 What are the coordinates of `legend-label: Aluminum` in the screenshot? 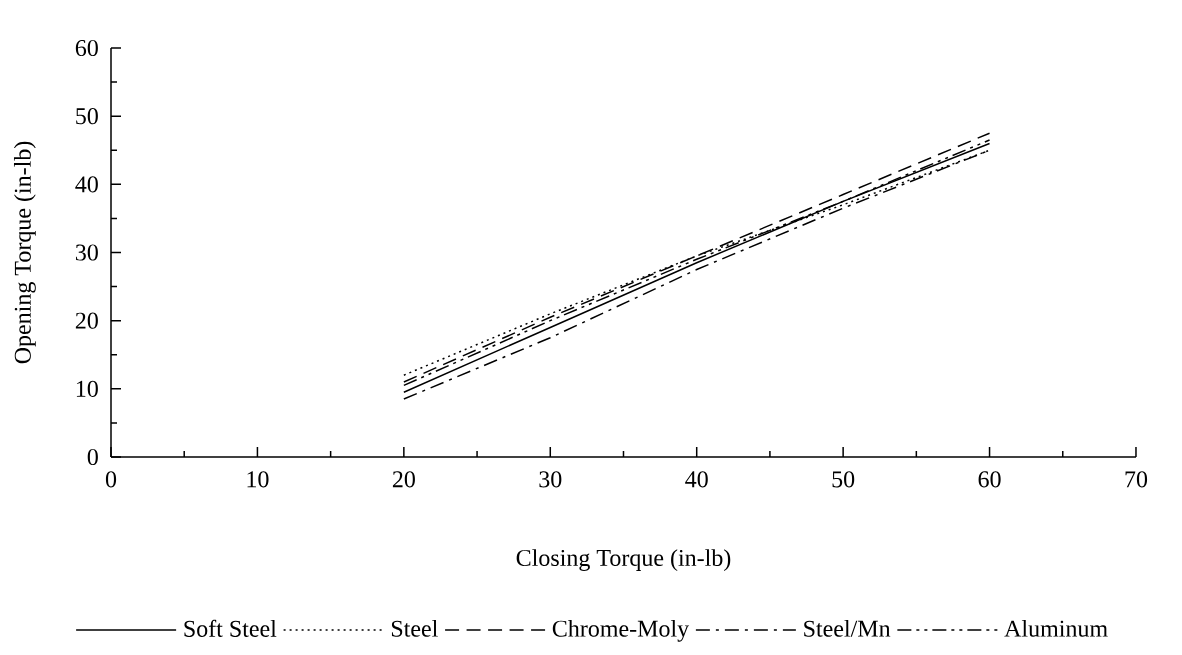 It's located at (1056, 628).